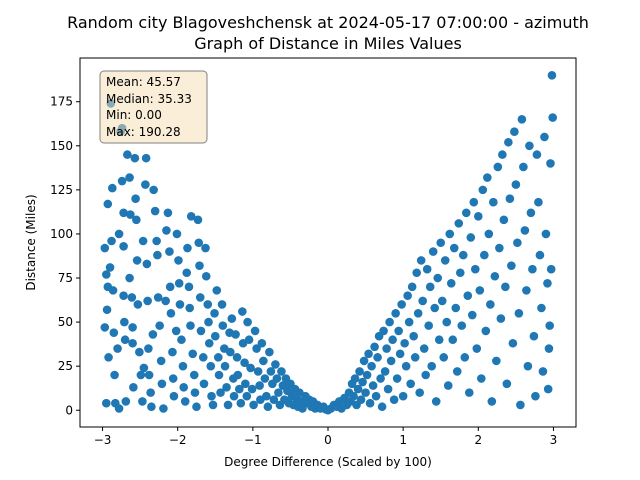 The height and width of the screenshot is (480, 640). I want to click on y-tick-label: 125, so click(61, 190).